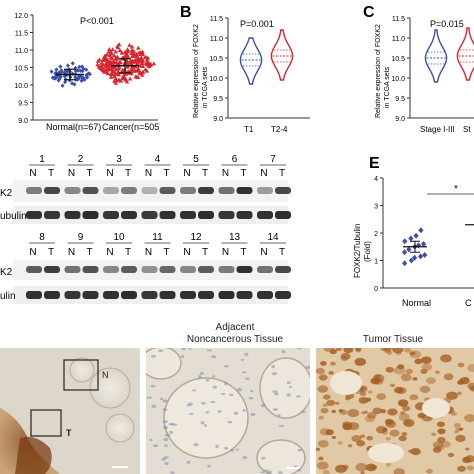  What do you see at coordinates (186, 12) in the screenshot?
I see `panel-b-letter: B` at bounding box center [186, 12].